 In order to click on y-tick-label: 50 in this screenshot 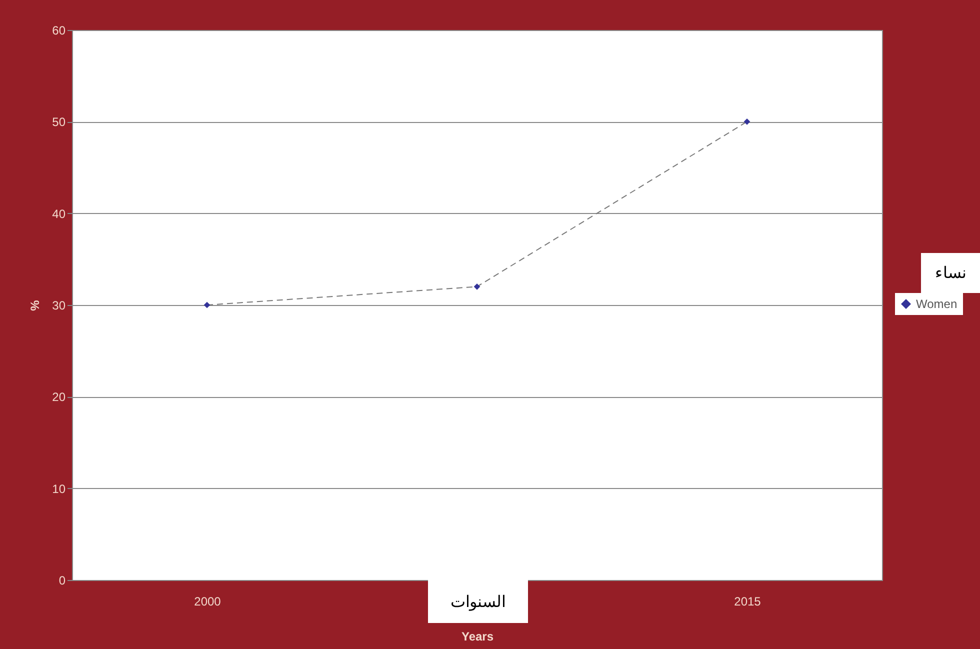, I will do `click(59, 122)`.